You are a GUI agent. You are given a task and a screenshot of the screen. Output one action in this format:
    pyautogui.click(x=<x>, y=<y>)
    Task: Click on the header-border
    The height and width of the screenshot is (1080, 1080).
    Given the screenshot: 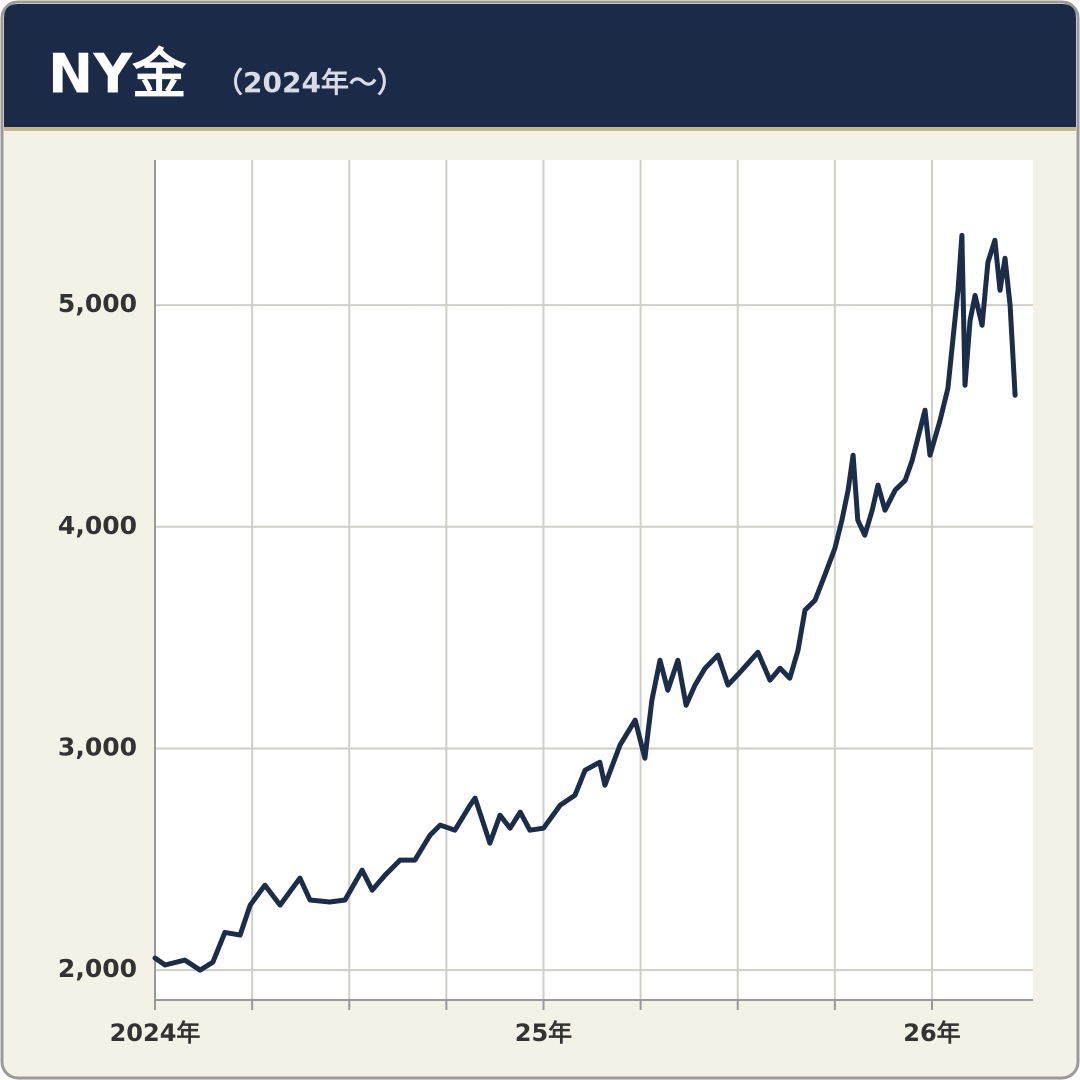 What is the action you would take?
    pyautogui.click(x=540, y=129)
    